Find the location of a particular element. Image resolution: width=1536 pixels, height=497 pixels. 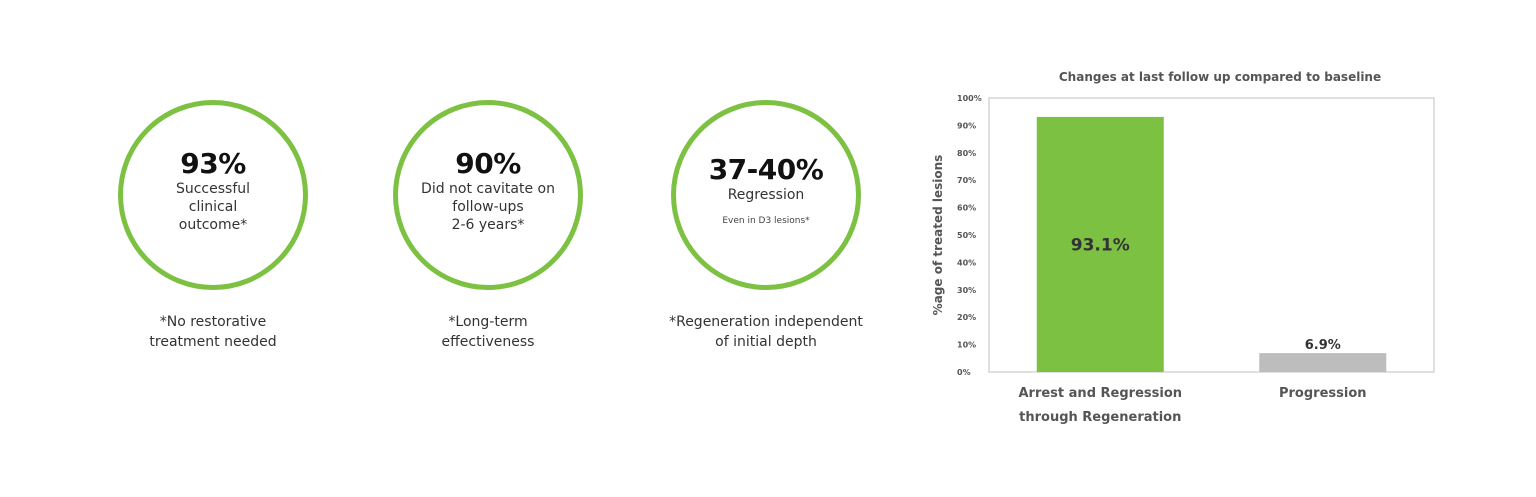

y-tick-label: 20% is located at coordinates (966, 317).